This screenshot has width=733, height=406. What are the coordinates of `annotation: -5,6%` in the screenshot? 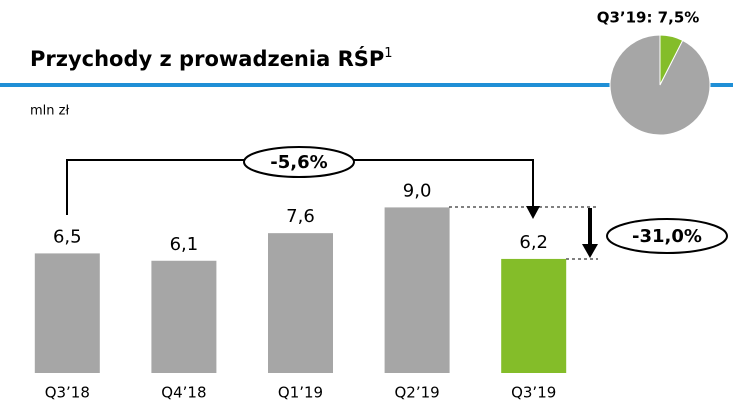 It's located at (298, 162).